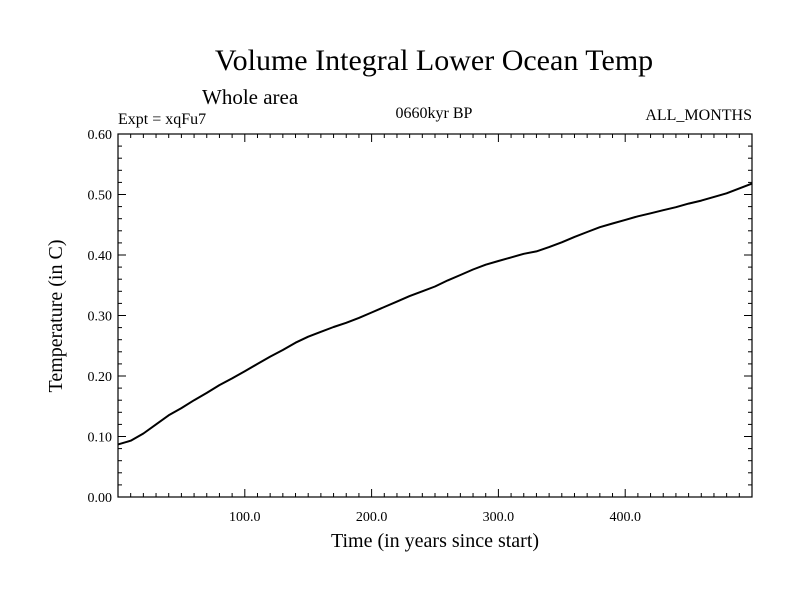 The height and width of the screenshot is (600, 800). What do you see at coordinates (100, 317) in the screenshot?
I see `y-tick-label: 0.30` at bounding box center [100, 317].